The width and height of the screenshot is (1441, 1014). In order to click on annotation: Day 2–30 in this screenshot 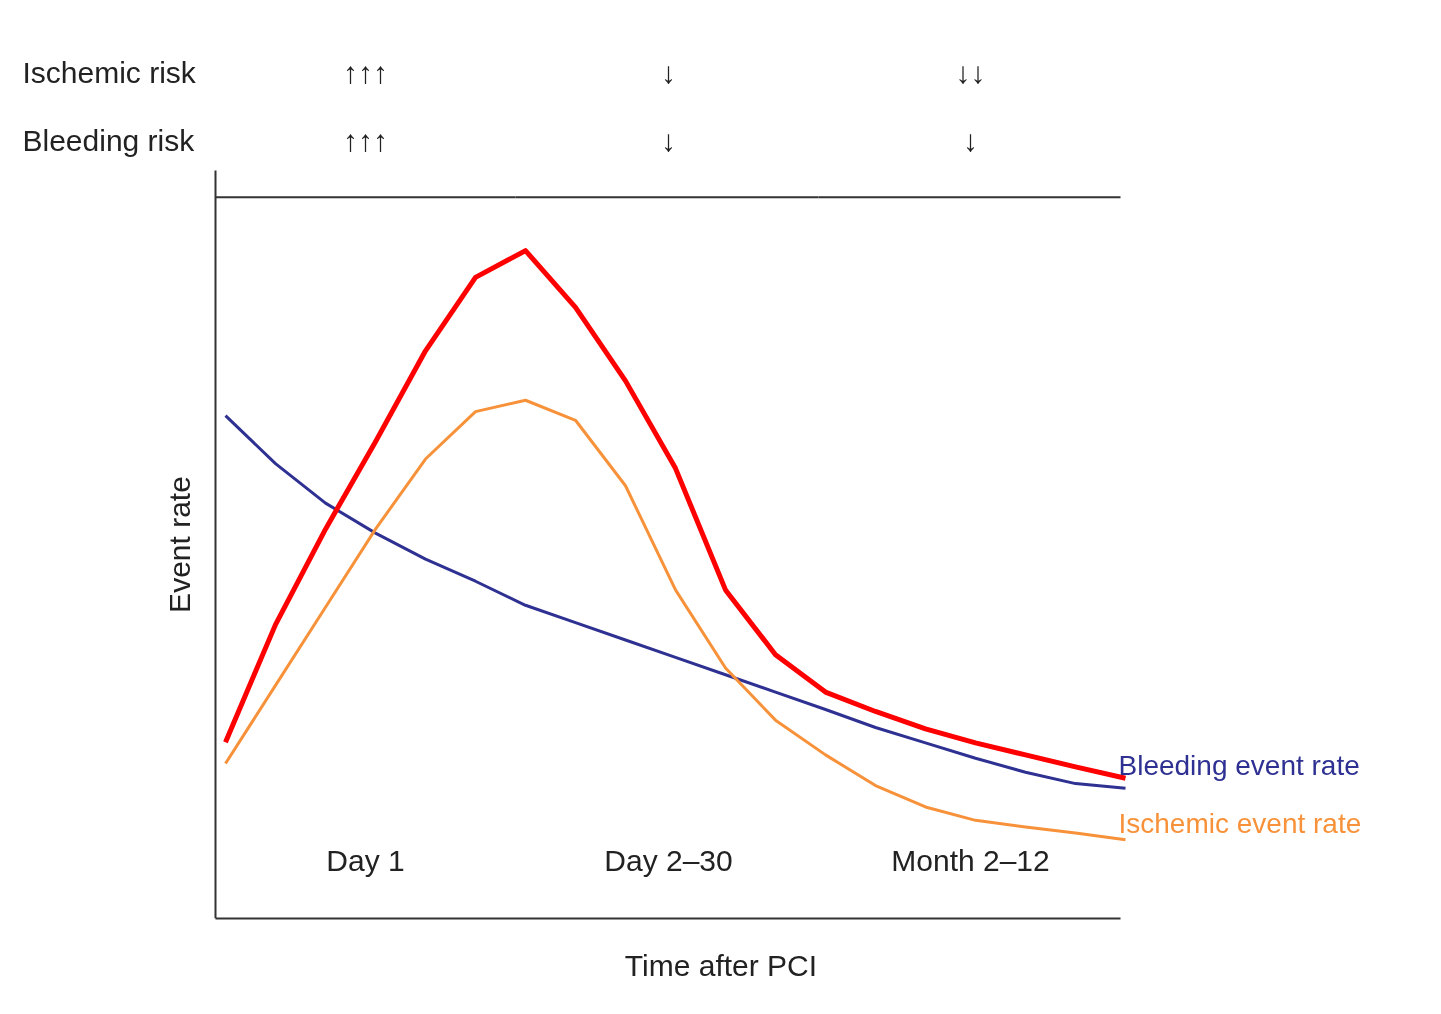, I will do `click(668, 860)`.